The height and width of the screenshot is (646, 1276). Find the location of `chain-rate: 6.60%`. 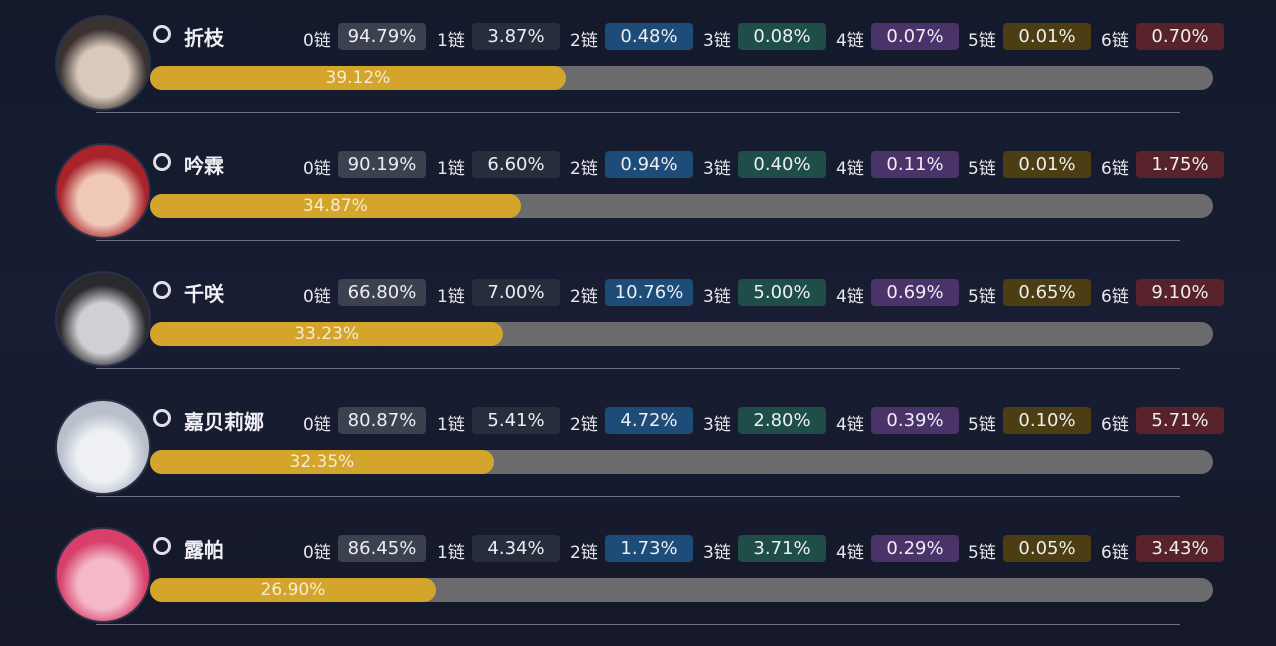

chain-rate: 6.60% is located at coordinates (516, 164).